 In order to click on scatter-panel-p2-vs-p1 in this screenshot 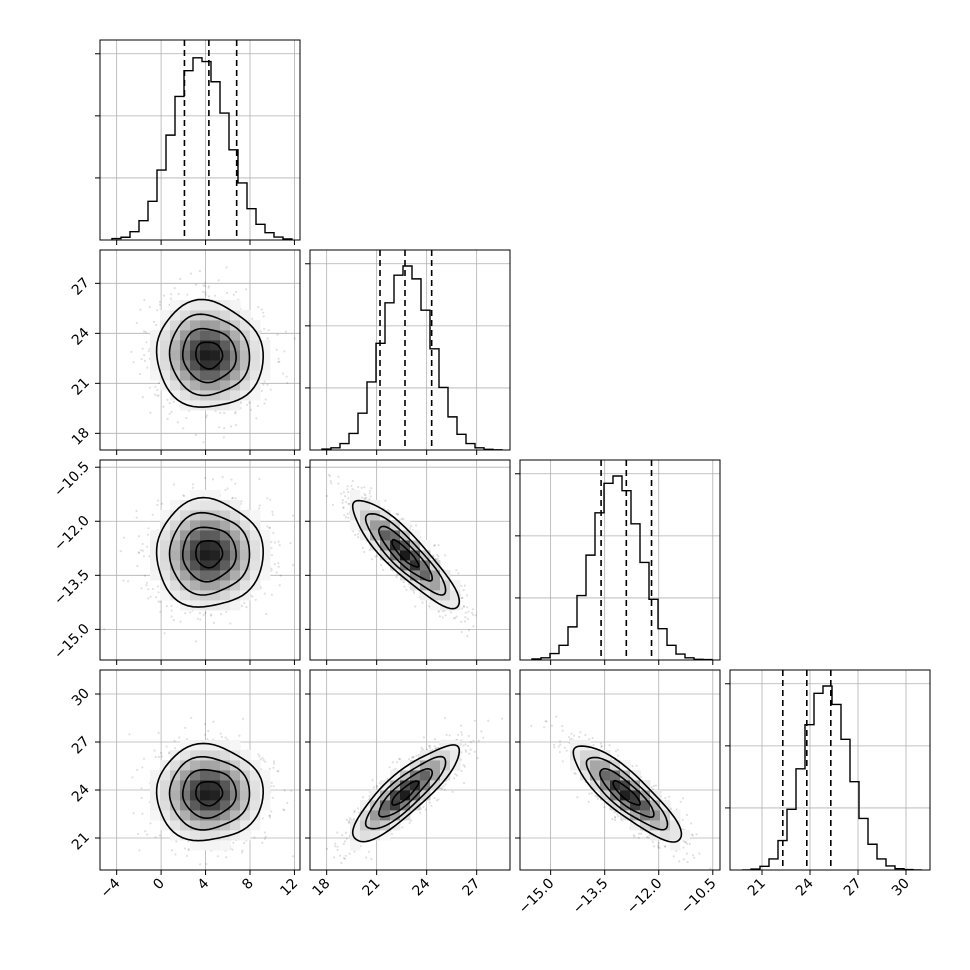, I will do `click(408, 562)`.